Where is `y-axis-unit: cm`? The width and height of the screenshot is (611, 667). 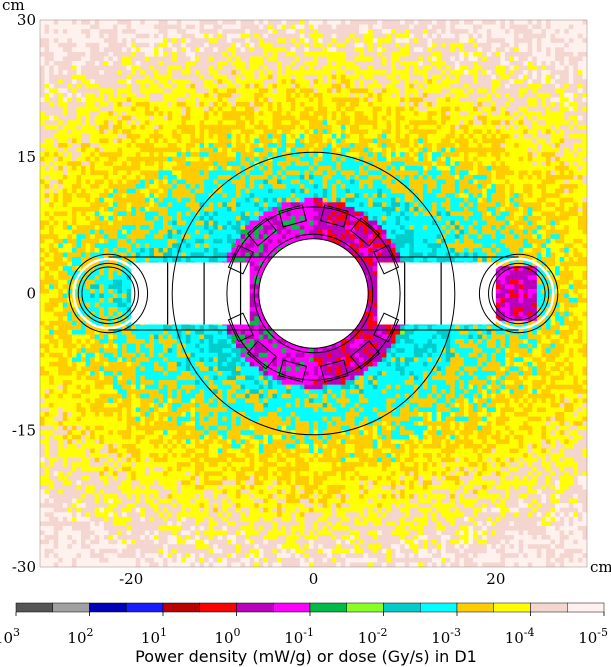 y-axis-unit: cm is located at coordinates (13, 7).